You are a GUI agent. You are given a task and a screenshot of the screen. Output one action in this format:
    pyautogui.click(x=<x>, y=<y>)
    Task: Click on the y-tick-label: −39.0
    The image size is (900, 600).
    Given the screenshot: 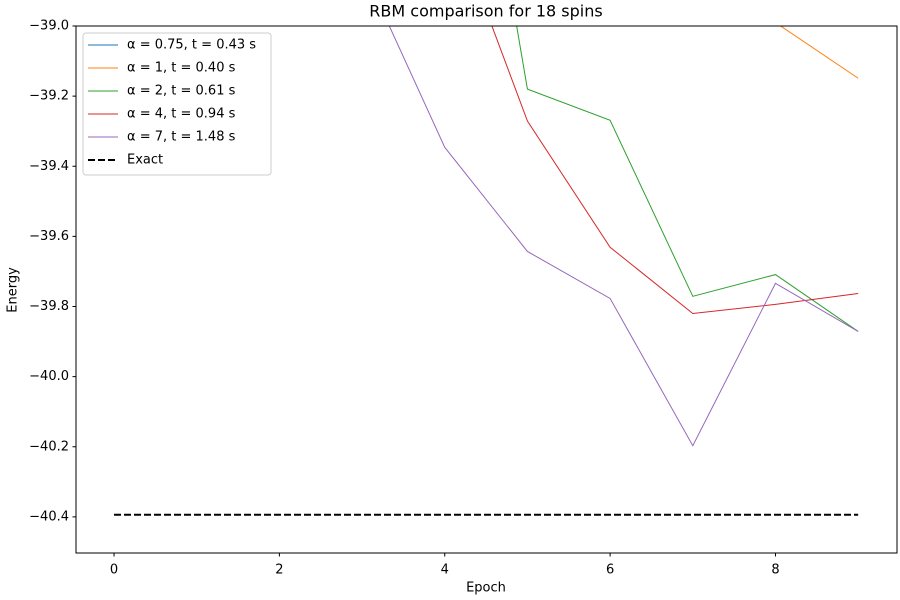 What is the action you would take?
    pyautogui.click(x=49, y=26)
    